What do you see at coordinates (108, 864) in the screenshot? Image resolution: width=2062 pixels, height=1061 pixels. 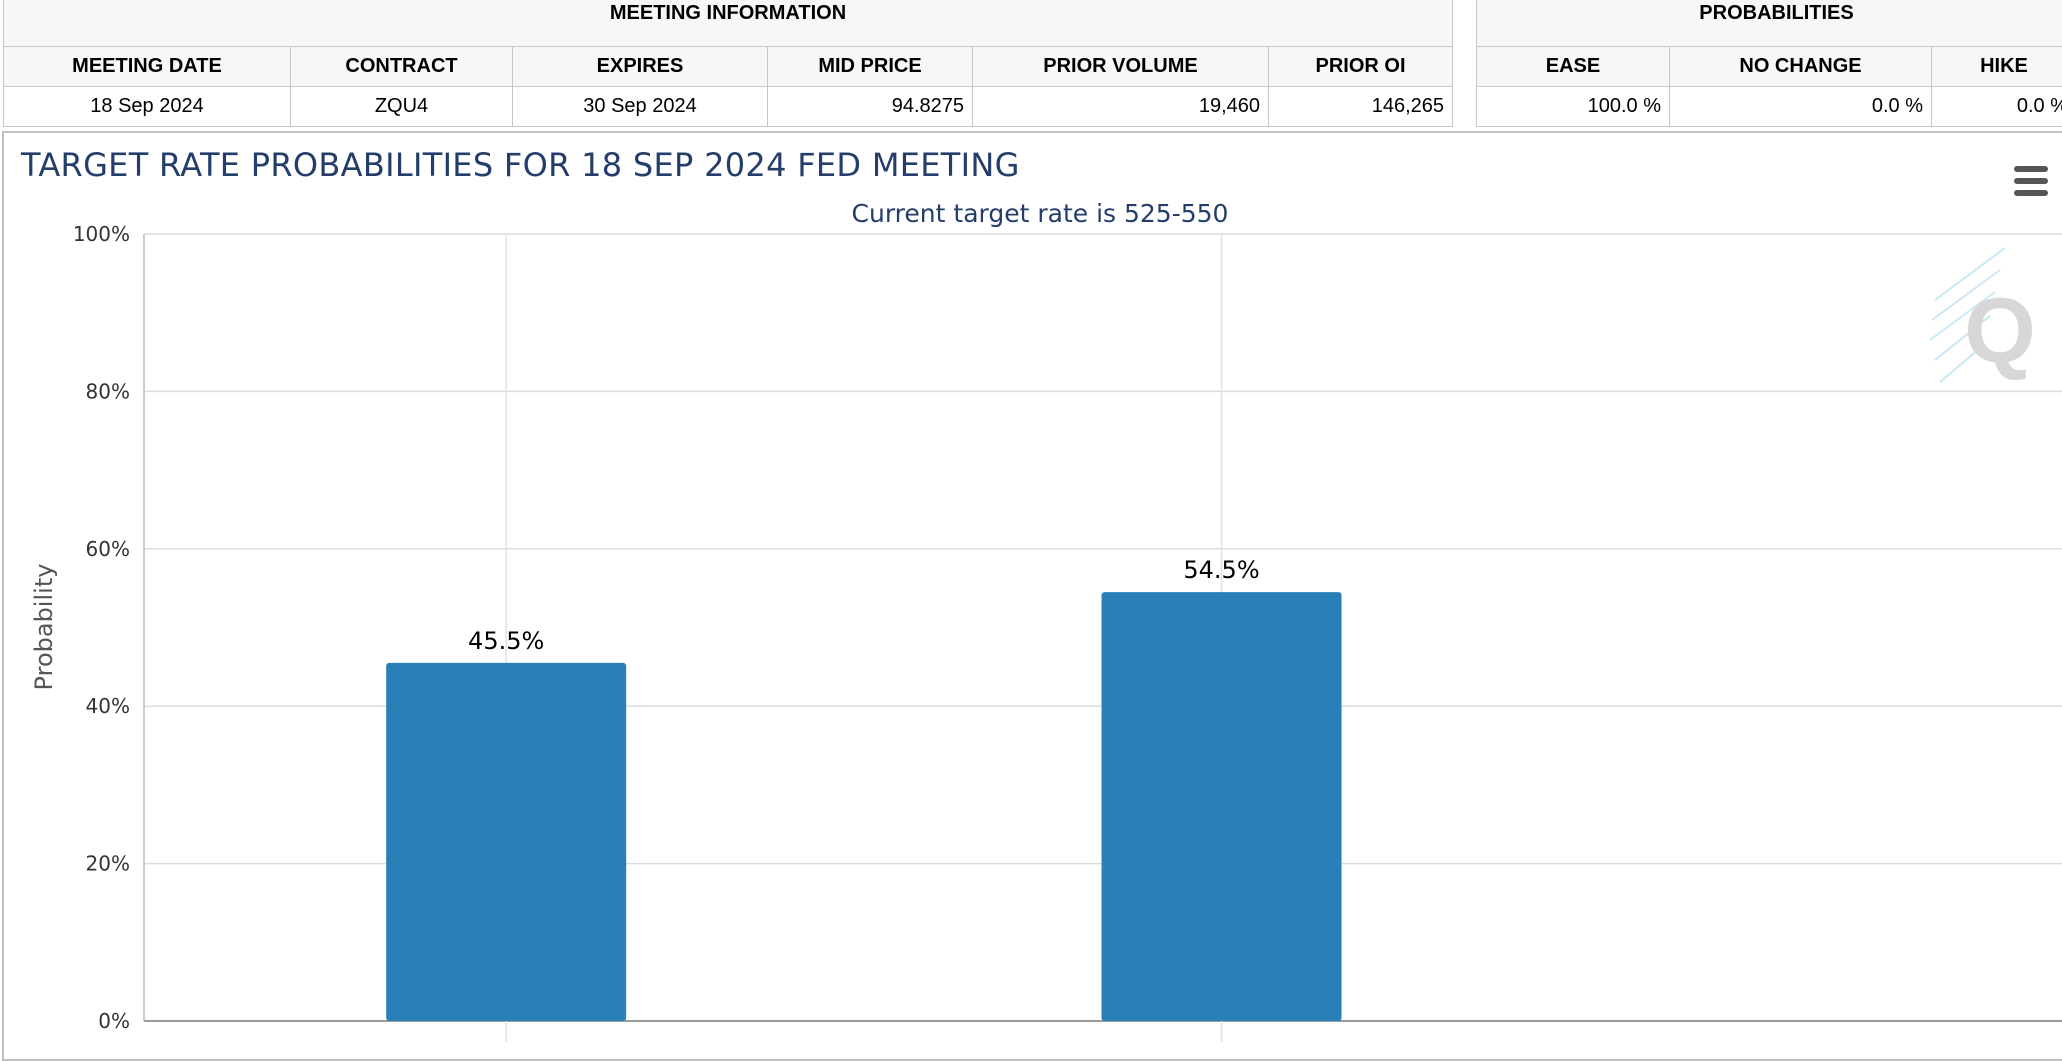 I see `y-tick-label: 20%` at bounding box center [108, 864].